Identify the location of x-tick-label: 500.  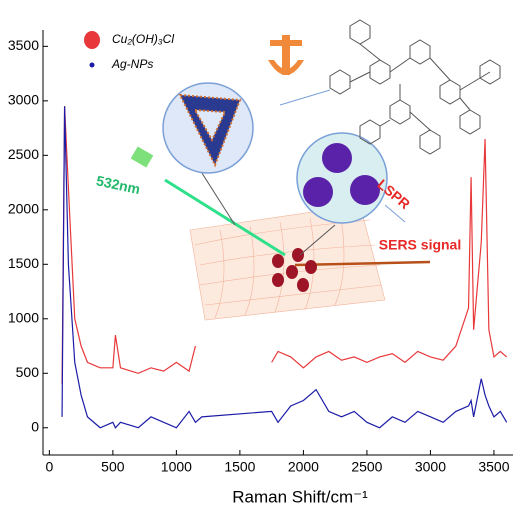
(113, 467).